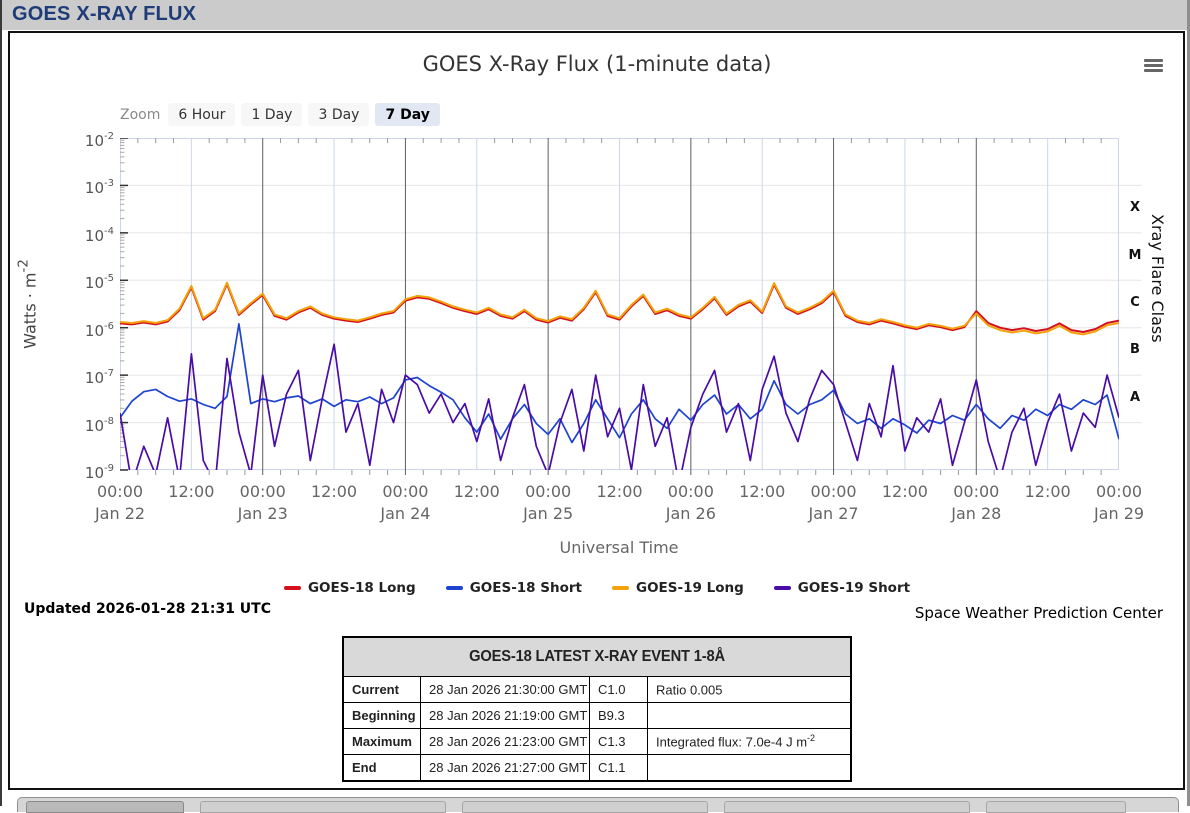 This screenshot has width=1190, height=813. Describe the element at coordinates (619, 406) in the screenshot. I see `series-goes-19-short` at that location.